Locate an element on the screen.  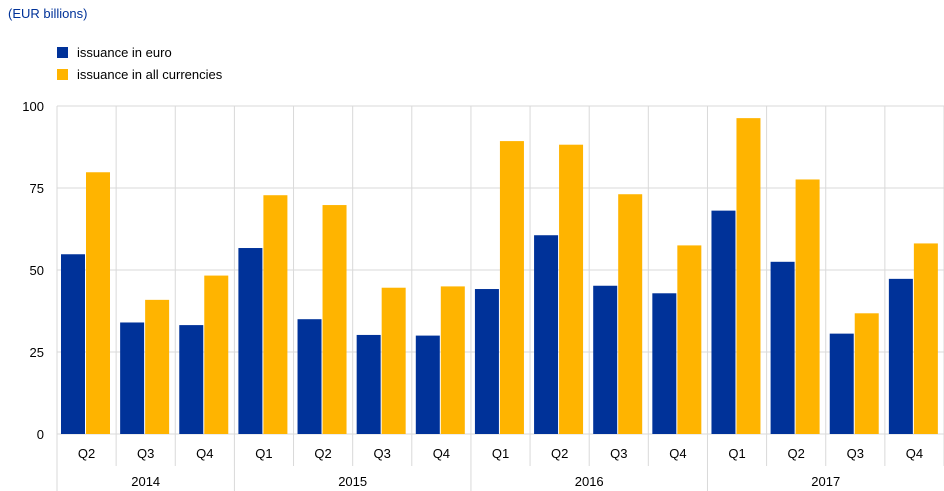
legend-label-euro: issuance in euro is located at coordinates (124, 52).